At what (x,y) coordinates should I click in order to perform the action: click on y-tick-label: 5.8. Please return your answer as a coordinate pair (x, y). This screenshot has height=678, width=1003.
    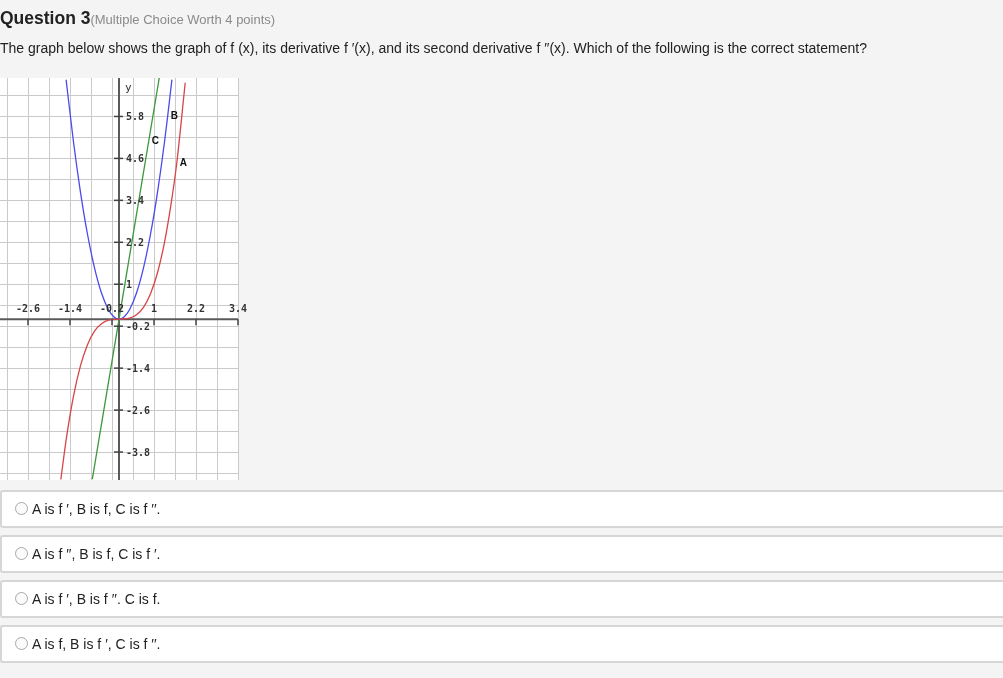
    Looking at the image, I should click on (135, 117).